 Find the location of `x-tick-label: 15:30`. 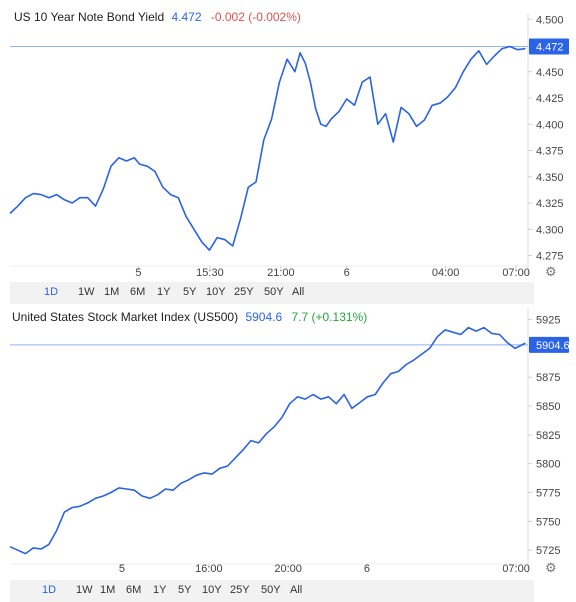

x-tick-label: 15:30 is located at coordinates (210, 273).